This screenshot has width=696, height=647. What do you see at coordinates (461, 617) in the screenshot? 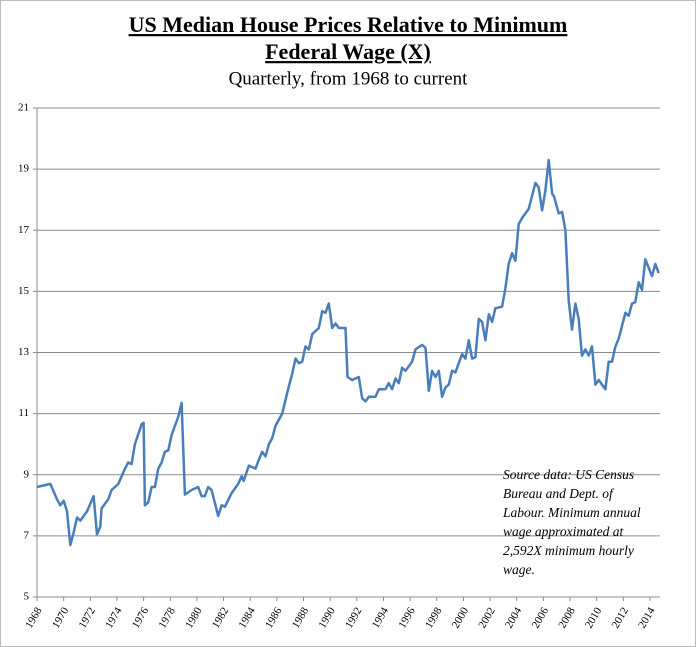
I see `x-tick-label: 2000` at bounding box center [461, 617].